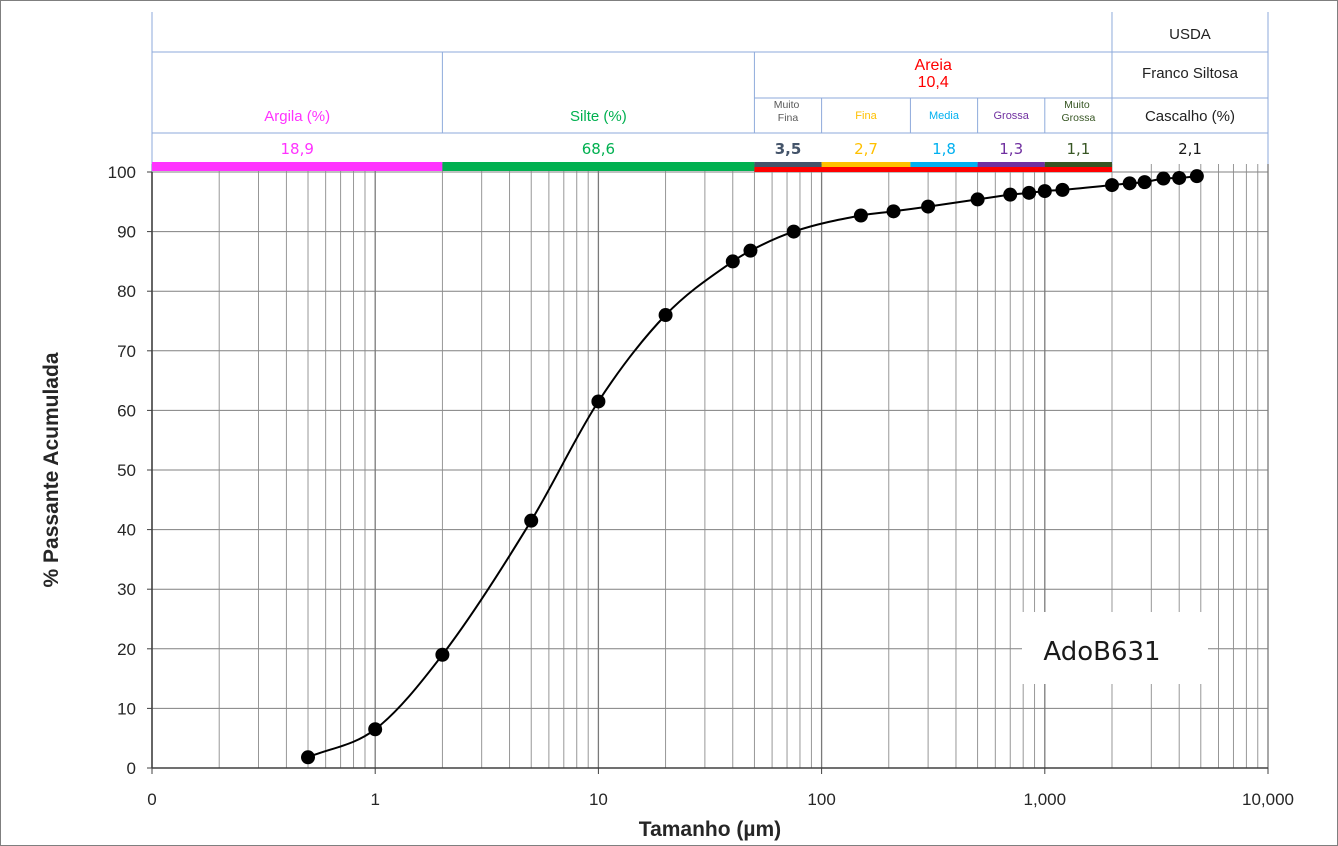 Image resolution: width=1338 pixels, height=846 pixels. I want to click on annotation-label: AdoB631, so click(1101, 652).